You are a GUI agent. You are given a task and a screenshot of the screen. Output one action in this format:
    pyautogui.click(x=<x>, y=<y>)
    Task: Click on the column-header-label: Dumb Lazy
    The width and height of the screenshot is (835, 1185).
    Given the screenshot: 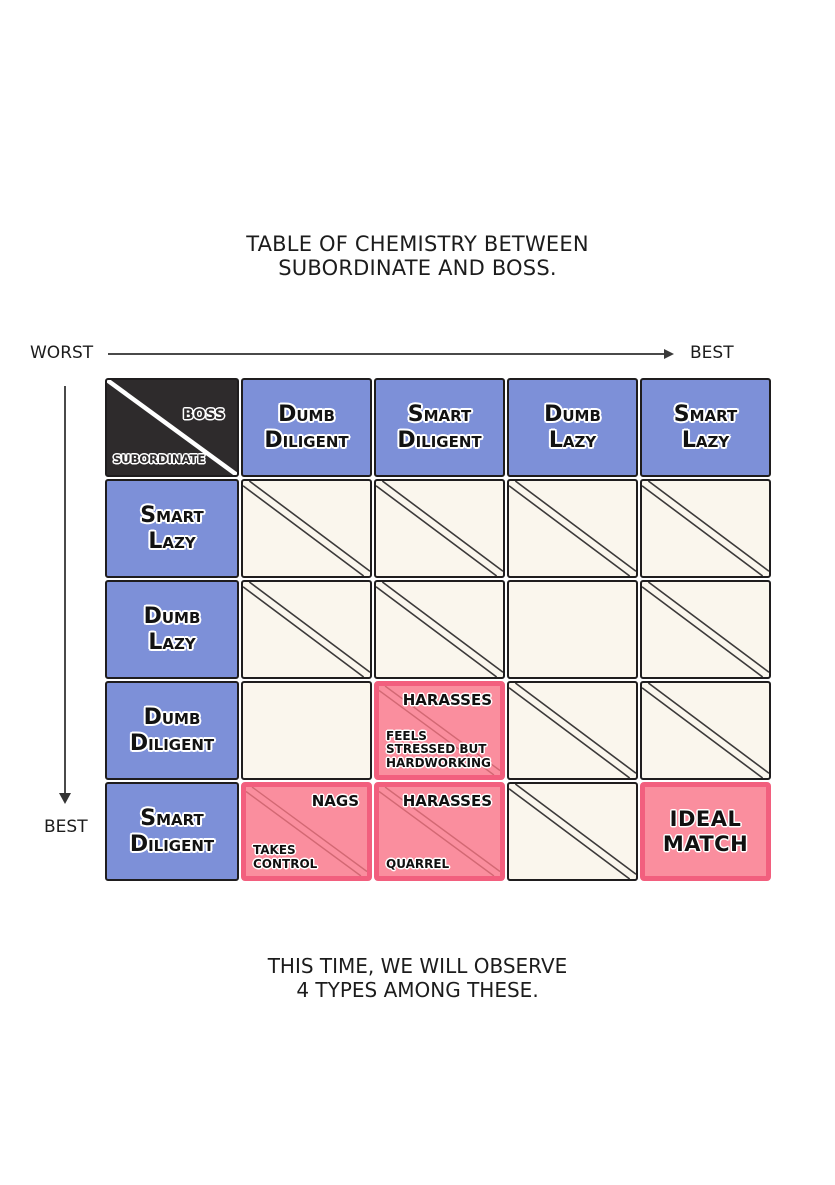 What is the action you would take?
    pyautogui.click(x=572, y=427)
    